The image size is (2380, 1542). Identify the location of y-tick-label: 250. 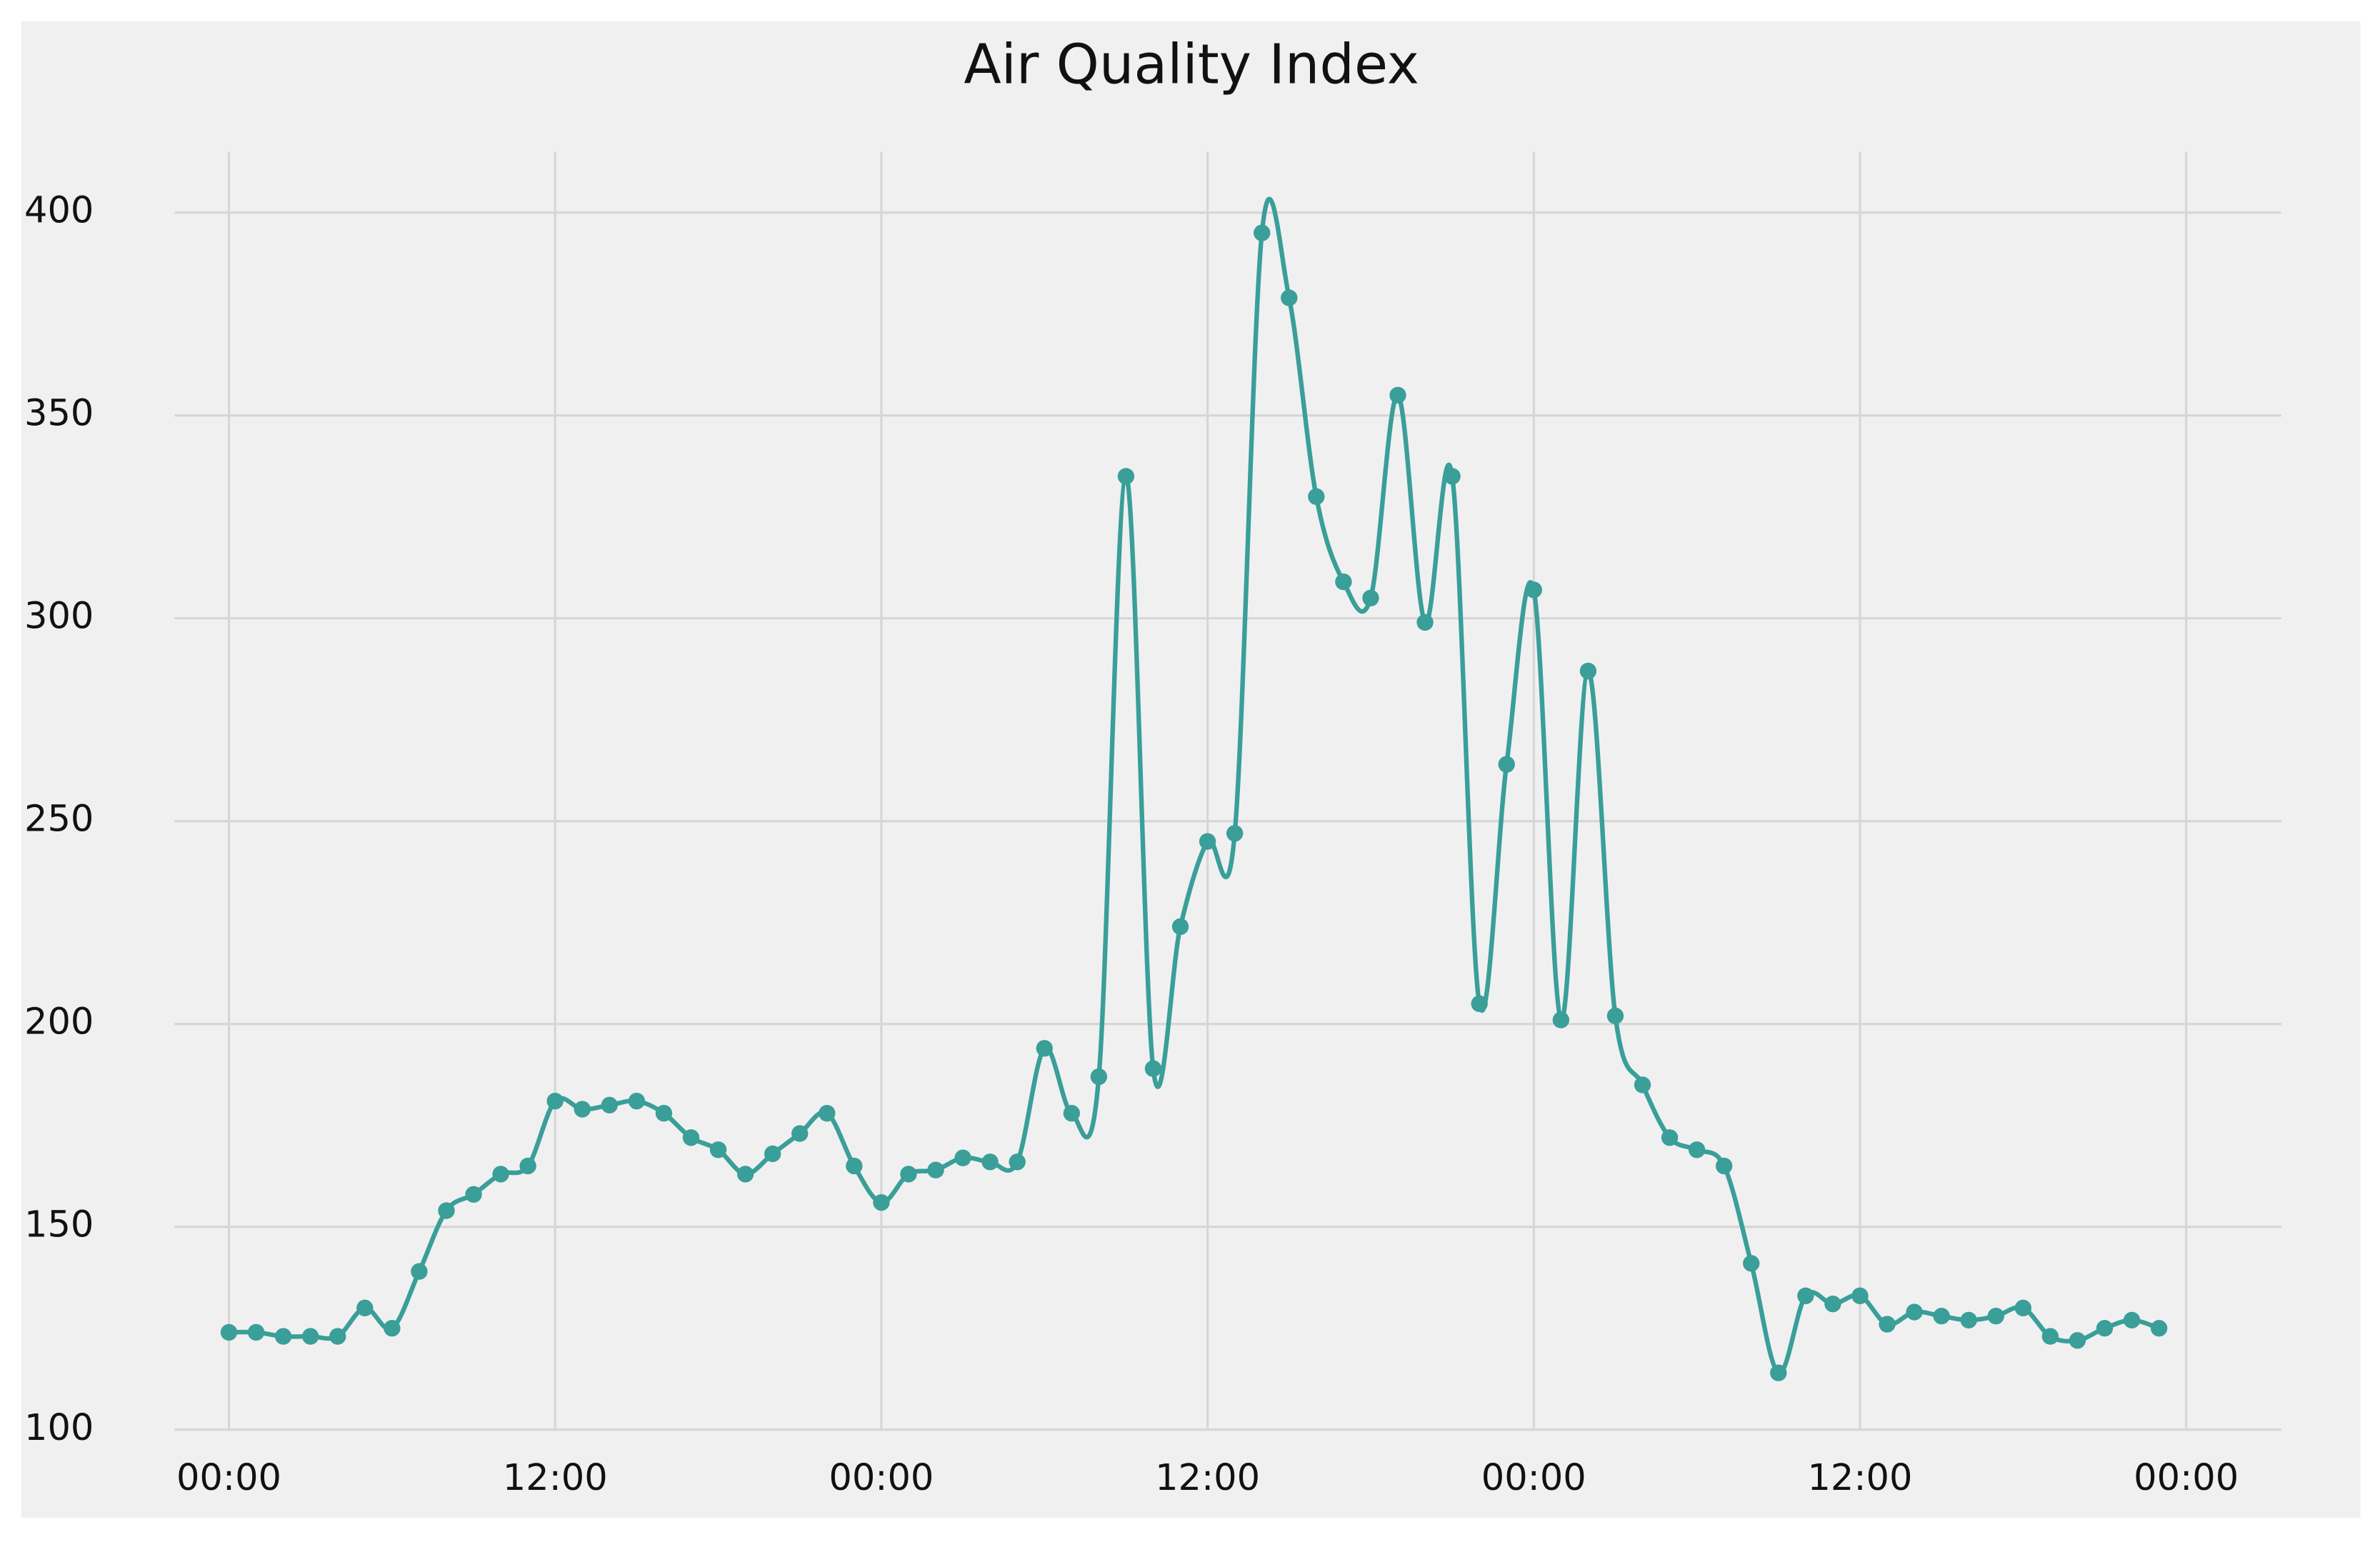
(59, 819).